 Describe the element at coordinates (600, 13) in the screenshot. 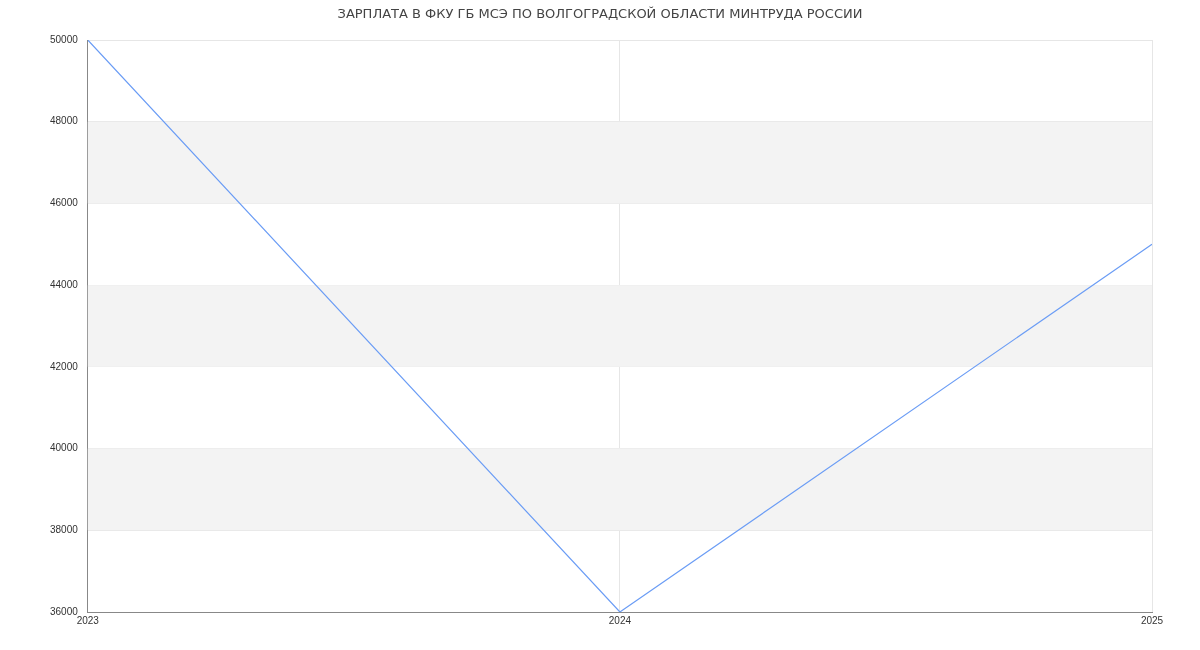

I see `chart-title: ЗАРПЛАТА В ФКУ ГБ МСЭ ПО ВОЛГОГРАДСКОЙ ОБЛАСТИ МИНТРУДА РОССИИ` at that location.